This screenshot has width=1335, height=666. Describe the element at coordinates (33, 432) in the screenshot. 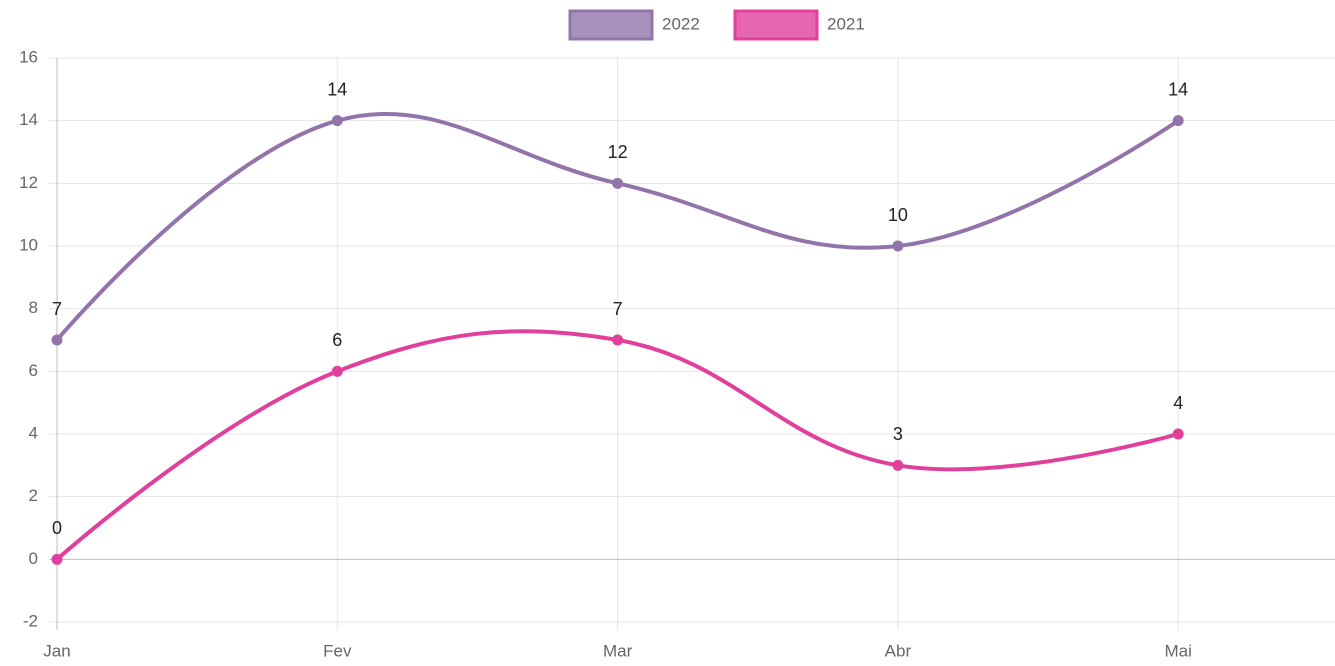

I see `y-tick-label: 4` at that location.